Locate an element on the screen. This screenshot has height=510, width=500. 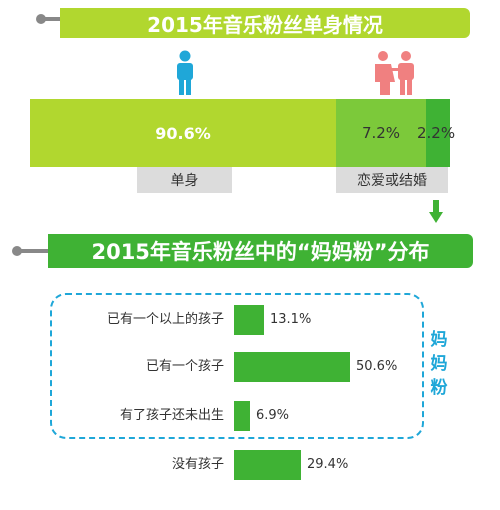
row-value-label: 6.9% is located at coordinates (273, 415).